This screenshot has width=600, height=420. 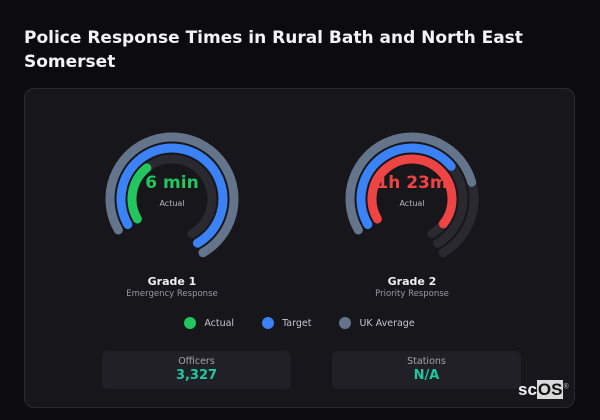 I want to click on gauge-value: 1h 23m, so click(x=412, y=183).